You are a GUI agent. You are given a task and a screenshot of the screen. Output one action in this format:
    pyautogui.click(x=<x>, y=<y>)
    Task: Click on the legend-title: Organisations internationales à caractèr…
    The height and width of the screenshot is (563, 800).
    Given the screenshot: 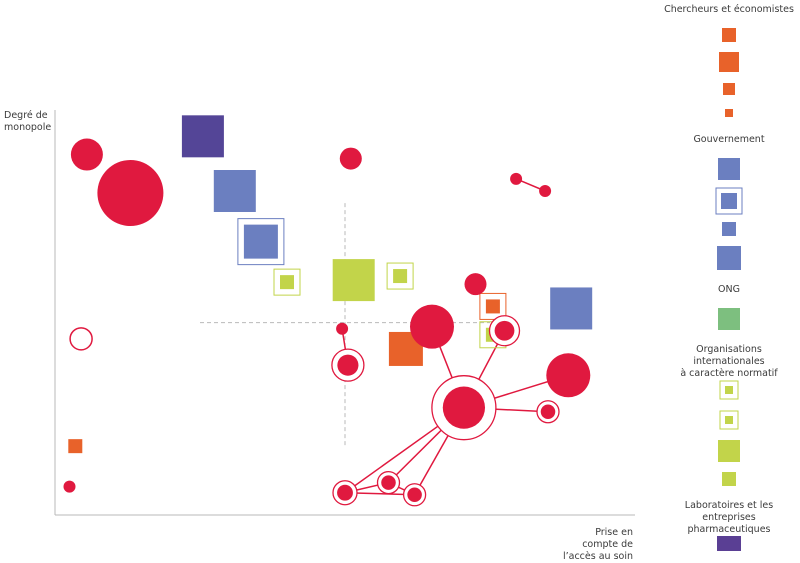 What is the action you would take?
    pyautogui.click(x=729, y=361)
    